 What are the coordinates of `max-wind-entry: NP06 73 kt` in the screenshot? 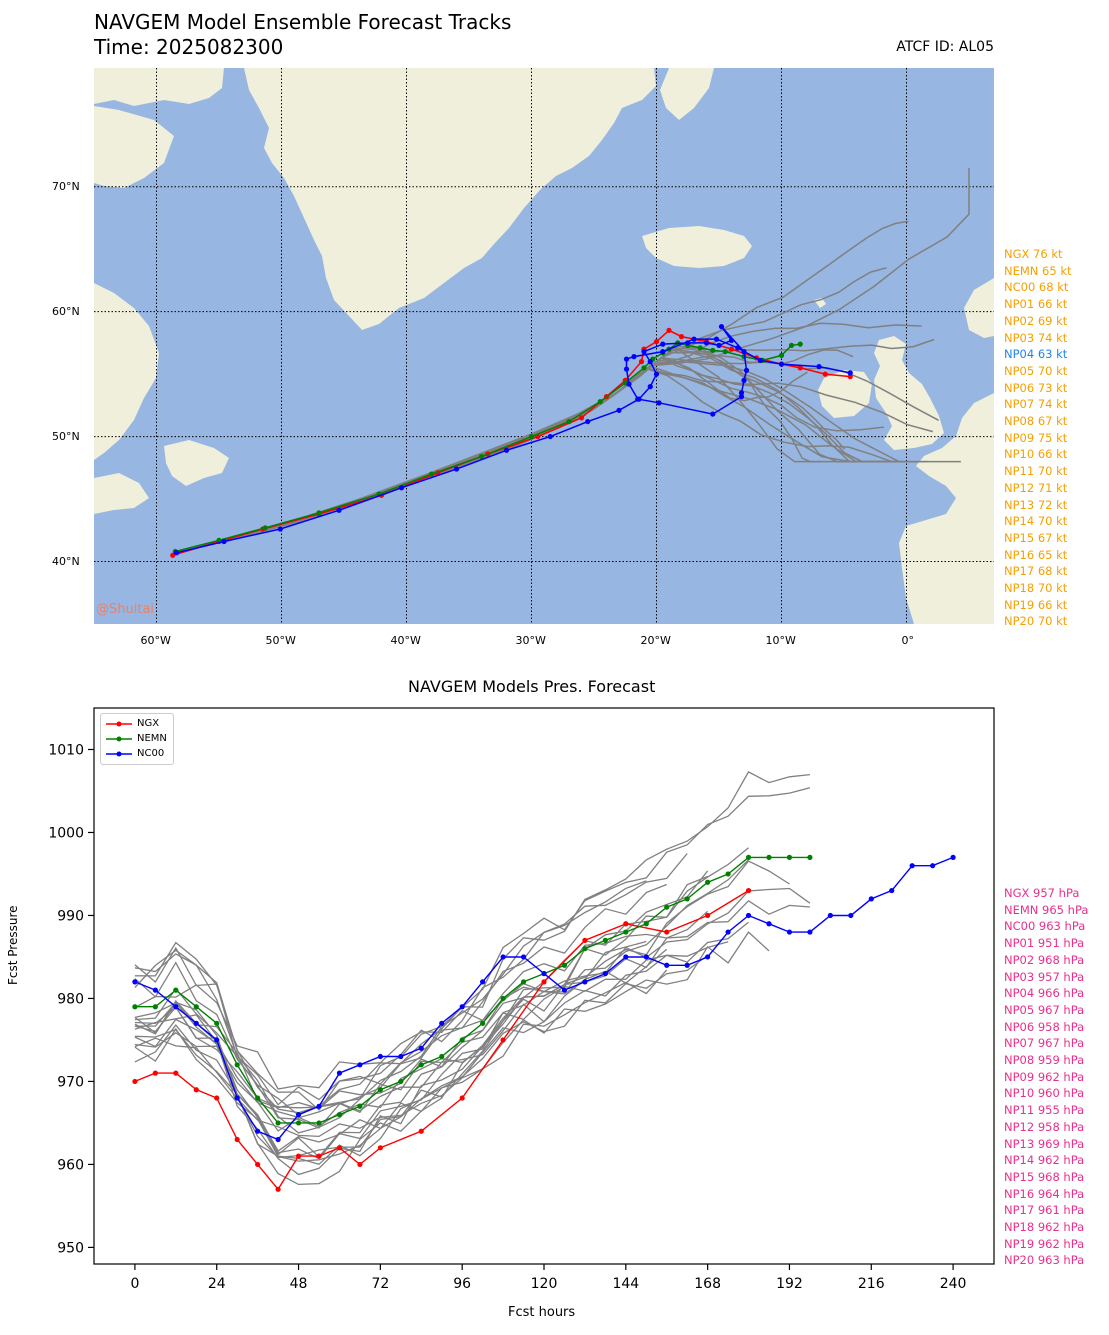 It's located at (1036, 387).